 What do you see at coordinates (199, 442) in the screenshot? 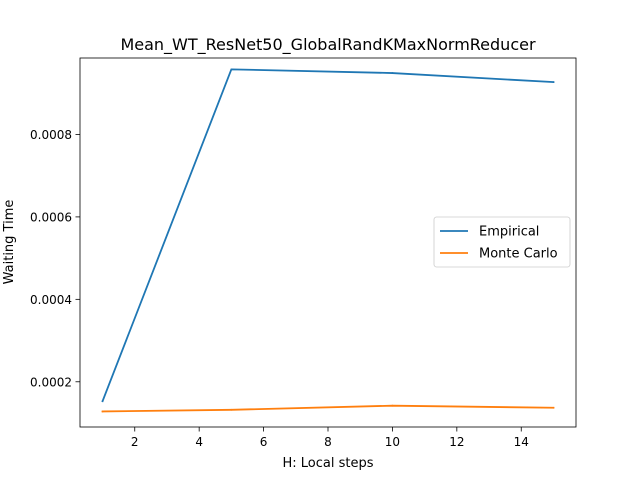
I see `x-tick-label: 4` at bounding box center [199, 442].